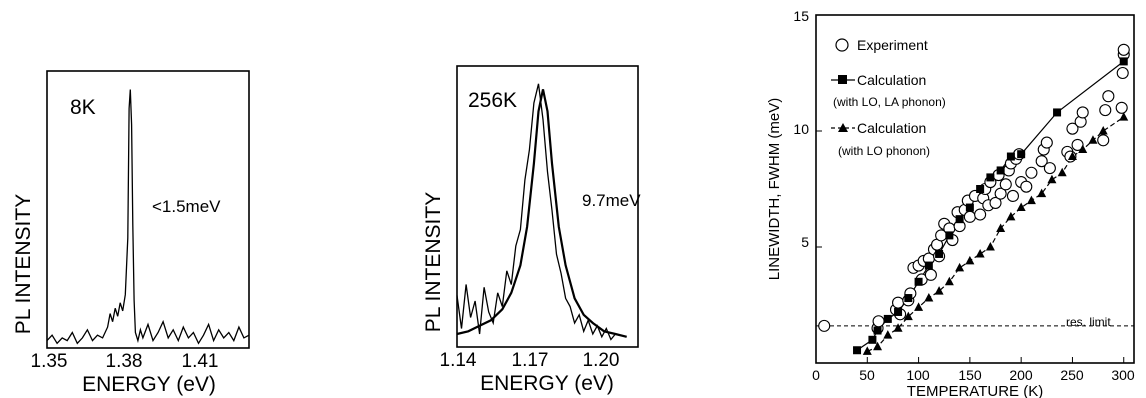 The image size is (1146, 398). What do you see at coordinates (805, 242) in the screenshot?
I see `p3-y-tick-label: 5` at bounding box center [805, 242].